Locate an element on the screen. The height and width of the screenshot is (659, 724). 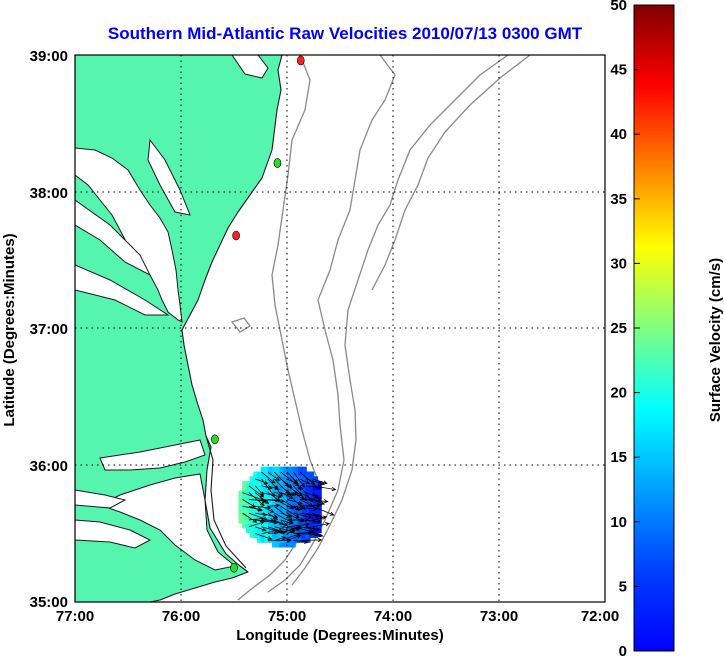
pamlico-river is located at coordinates (101, 499).